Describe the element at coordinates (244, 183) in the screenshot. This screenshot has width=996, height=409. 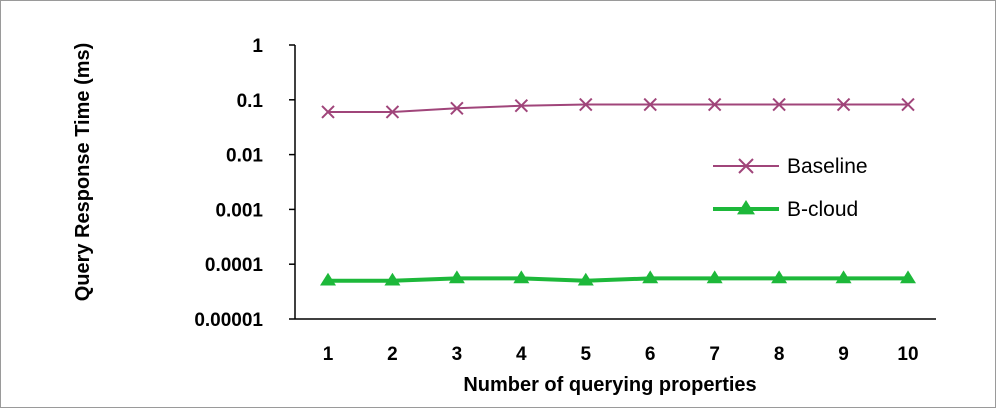
I see `y-tick-labels: 1 0.1 0.01 0.001 0.0001 0.00001` at that location.